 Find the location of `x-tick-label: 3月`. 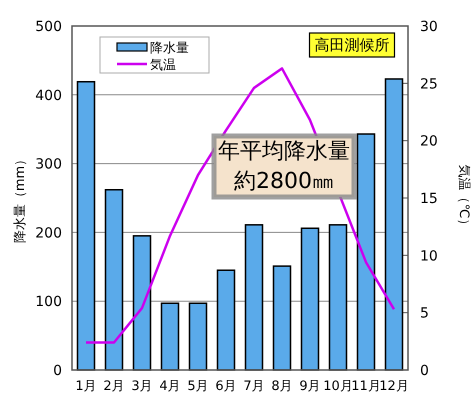

x-tick-label: 3月 is located at coordinates (142, 386).